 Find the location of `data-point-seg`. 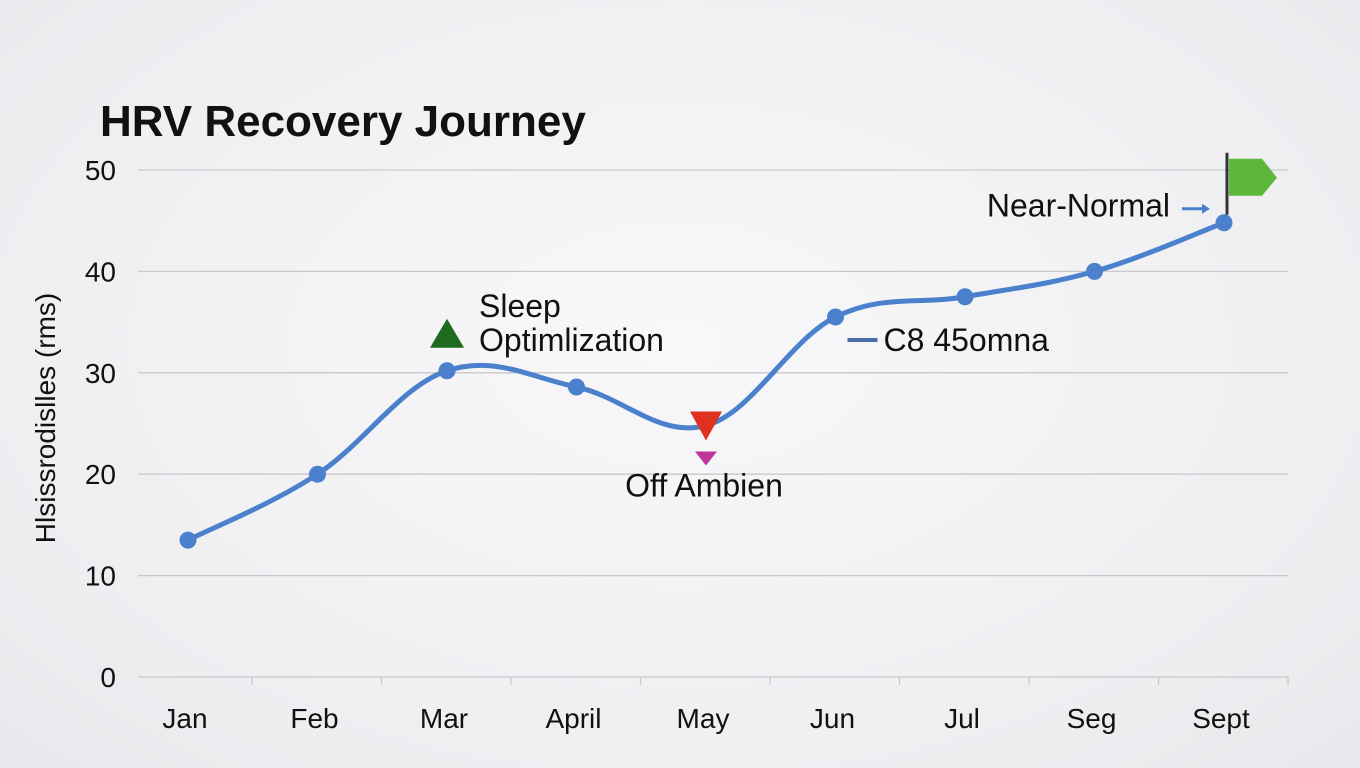

data-point-seg is located at coordinates (1094, 271).